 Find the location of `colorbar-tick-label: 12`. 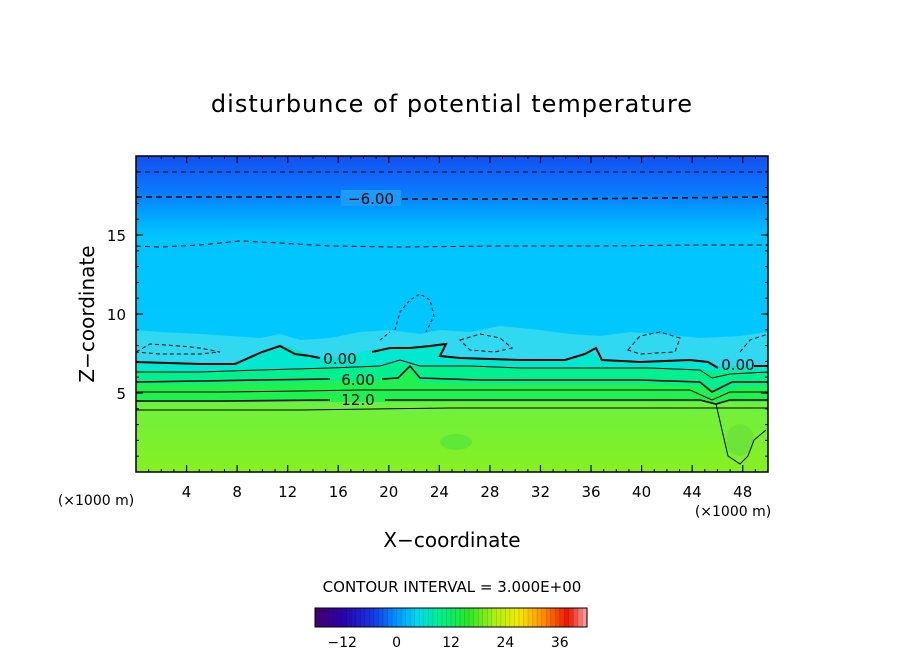

colorbar-tick-label: 12 is located at coordinates (451, 643).